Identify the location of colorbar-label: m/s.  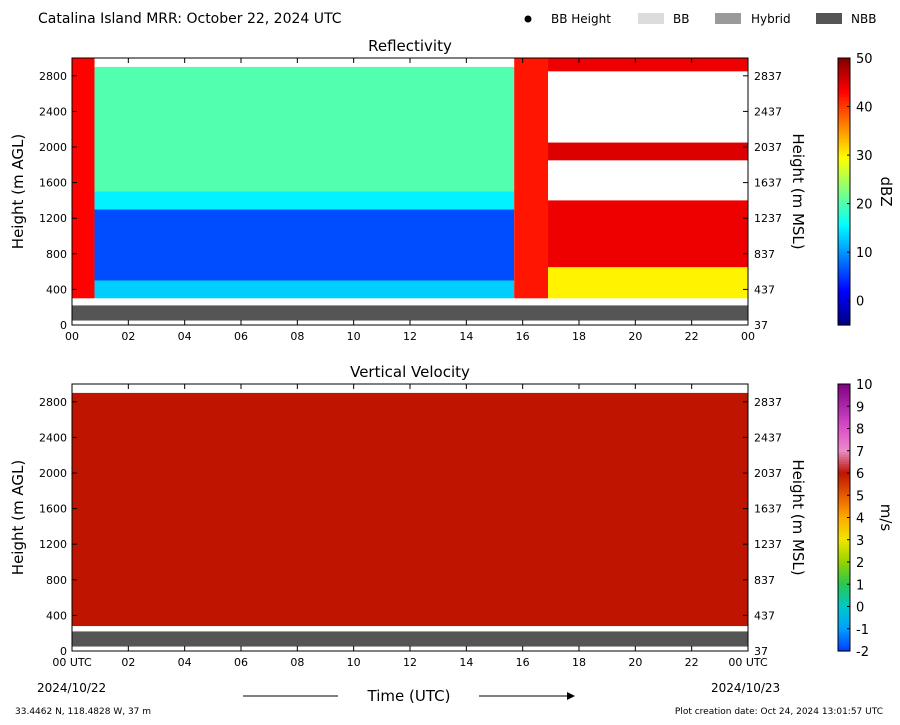
(886, 518).